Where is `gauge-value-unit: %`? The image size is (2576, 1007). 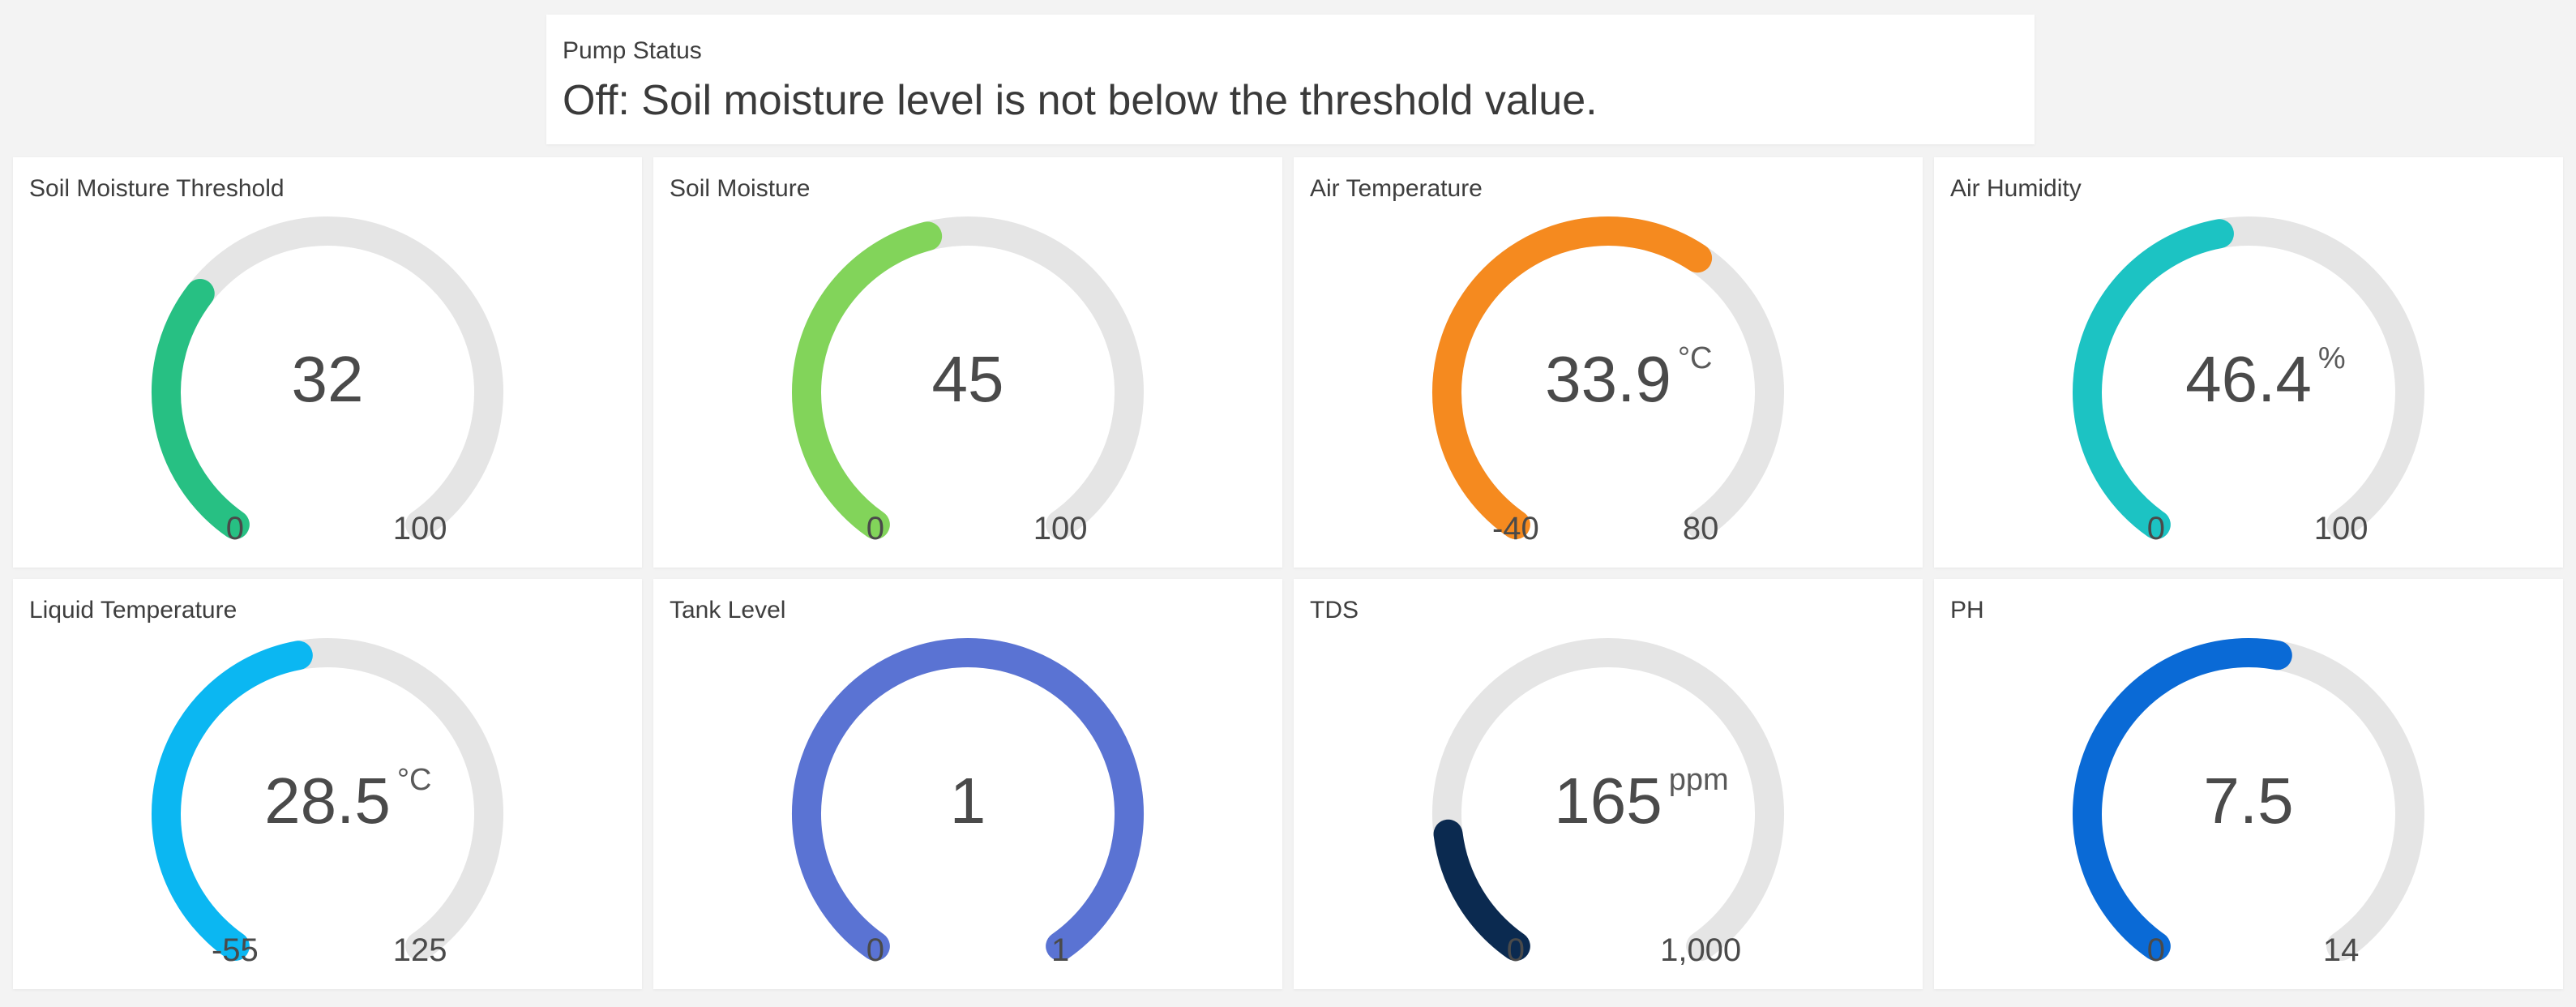
gauge-value-unit: % is located at coordinates (2331, 358).